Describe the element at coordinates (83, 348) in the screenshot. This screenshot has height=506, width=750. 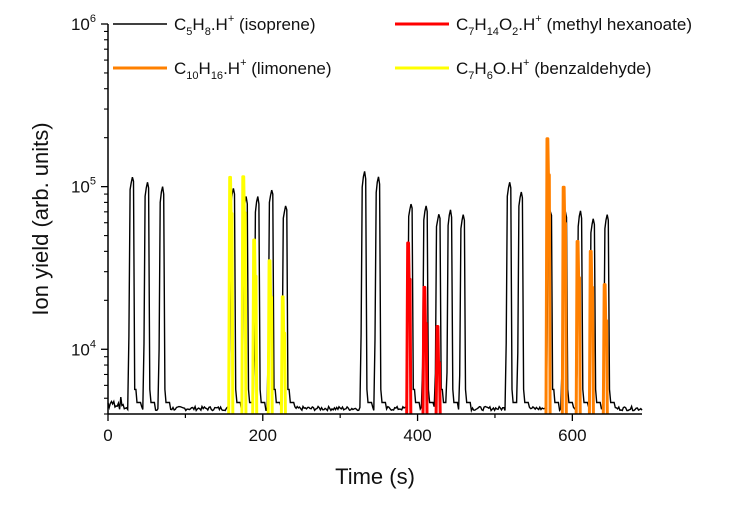
I see `y-tick-label: 10⁴` at that location.